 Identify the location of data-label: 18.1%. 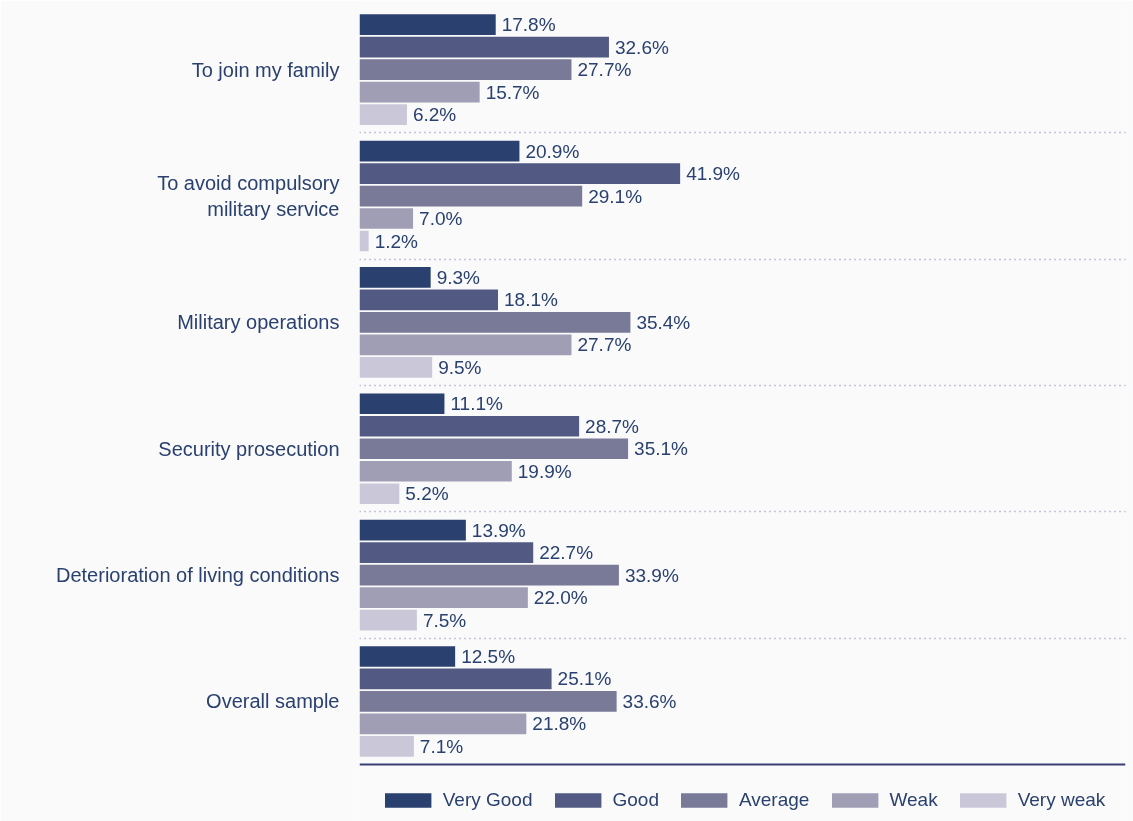
(531, 300).